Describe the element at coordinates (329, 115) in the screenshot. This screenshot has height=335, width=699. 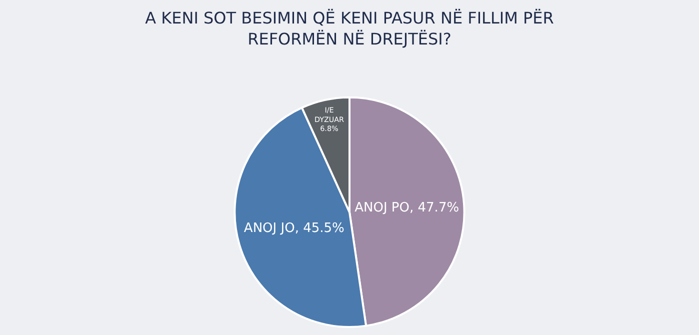
I see `slice-label: I/E DYZUAR` at that location.